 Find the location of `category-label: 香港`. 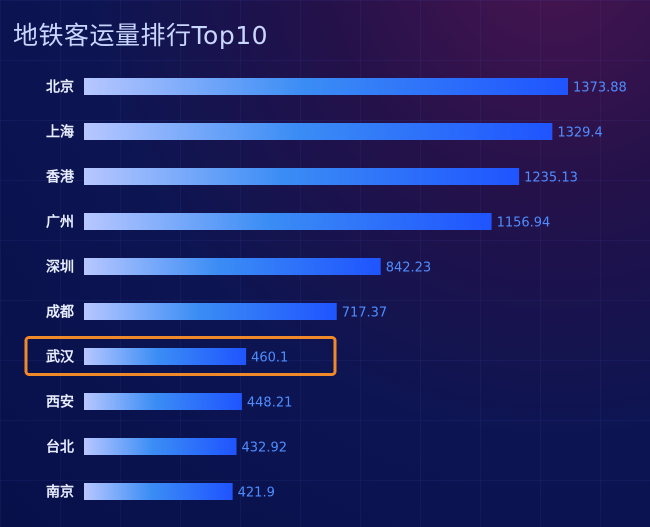

category-label: 香港 is located at coordinates (60, 177).